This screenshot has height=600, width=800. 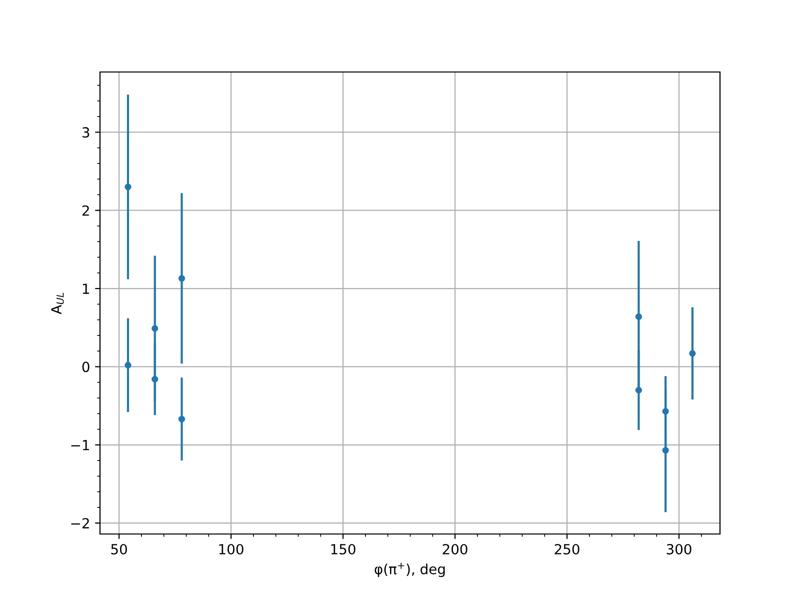 What do you see at coordinates (85, 289) in the screenshot?
I see `y-tick-label: 1` at bounding box center [85, 289].